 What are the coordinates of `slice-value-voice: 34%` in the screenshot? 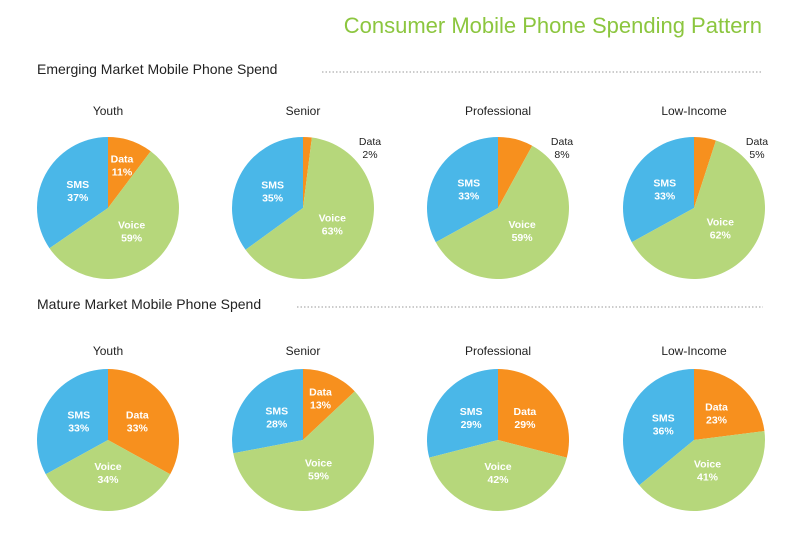 It's located at (108, 480).